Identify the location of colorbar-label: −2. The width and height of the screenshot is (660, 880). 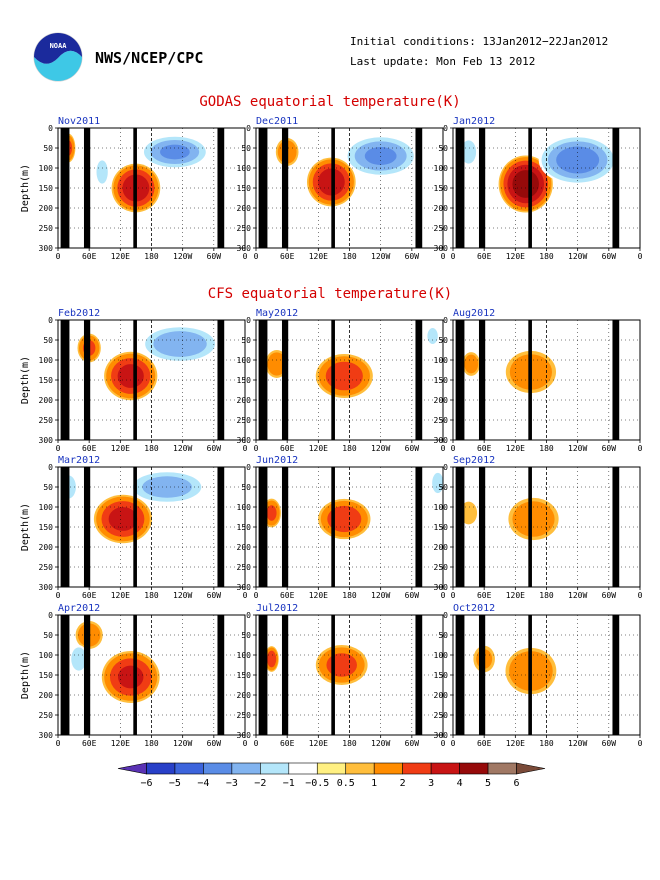
(260, 783).